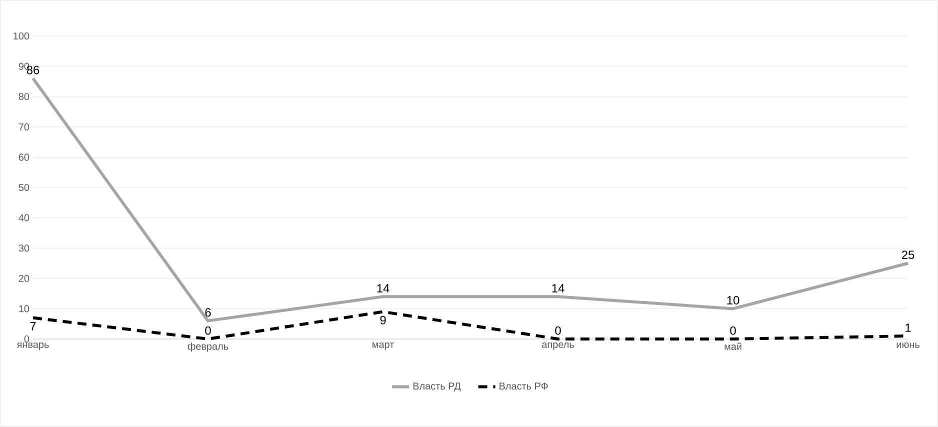  Describe the element at coordinates (733, 300) in the screenshot. I see `data-label: 10` at that location.